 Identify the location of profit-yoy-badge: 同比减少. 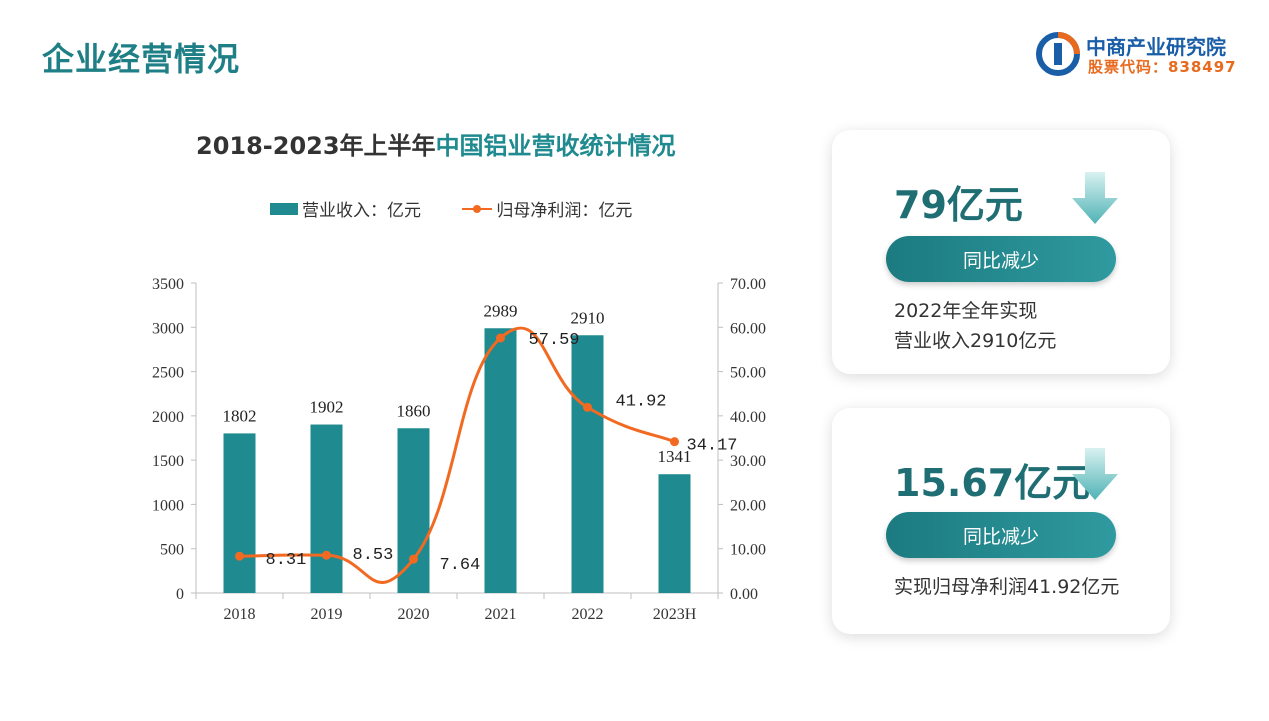
(1001, 535).